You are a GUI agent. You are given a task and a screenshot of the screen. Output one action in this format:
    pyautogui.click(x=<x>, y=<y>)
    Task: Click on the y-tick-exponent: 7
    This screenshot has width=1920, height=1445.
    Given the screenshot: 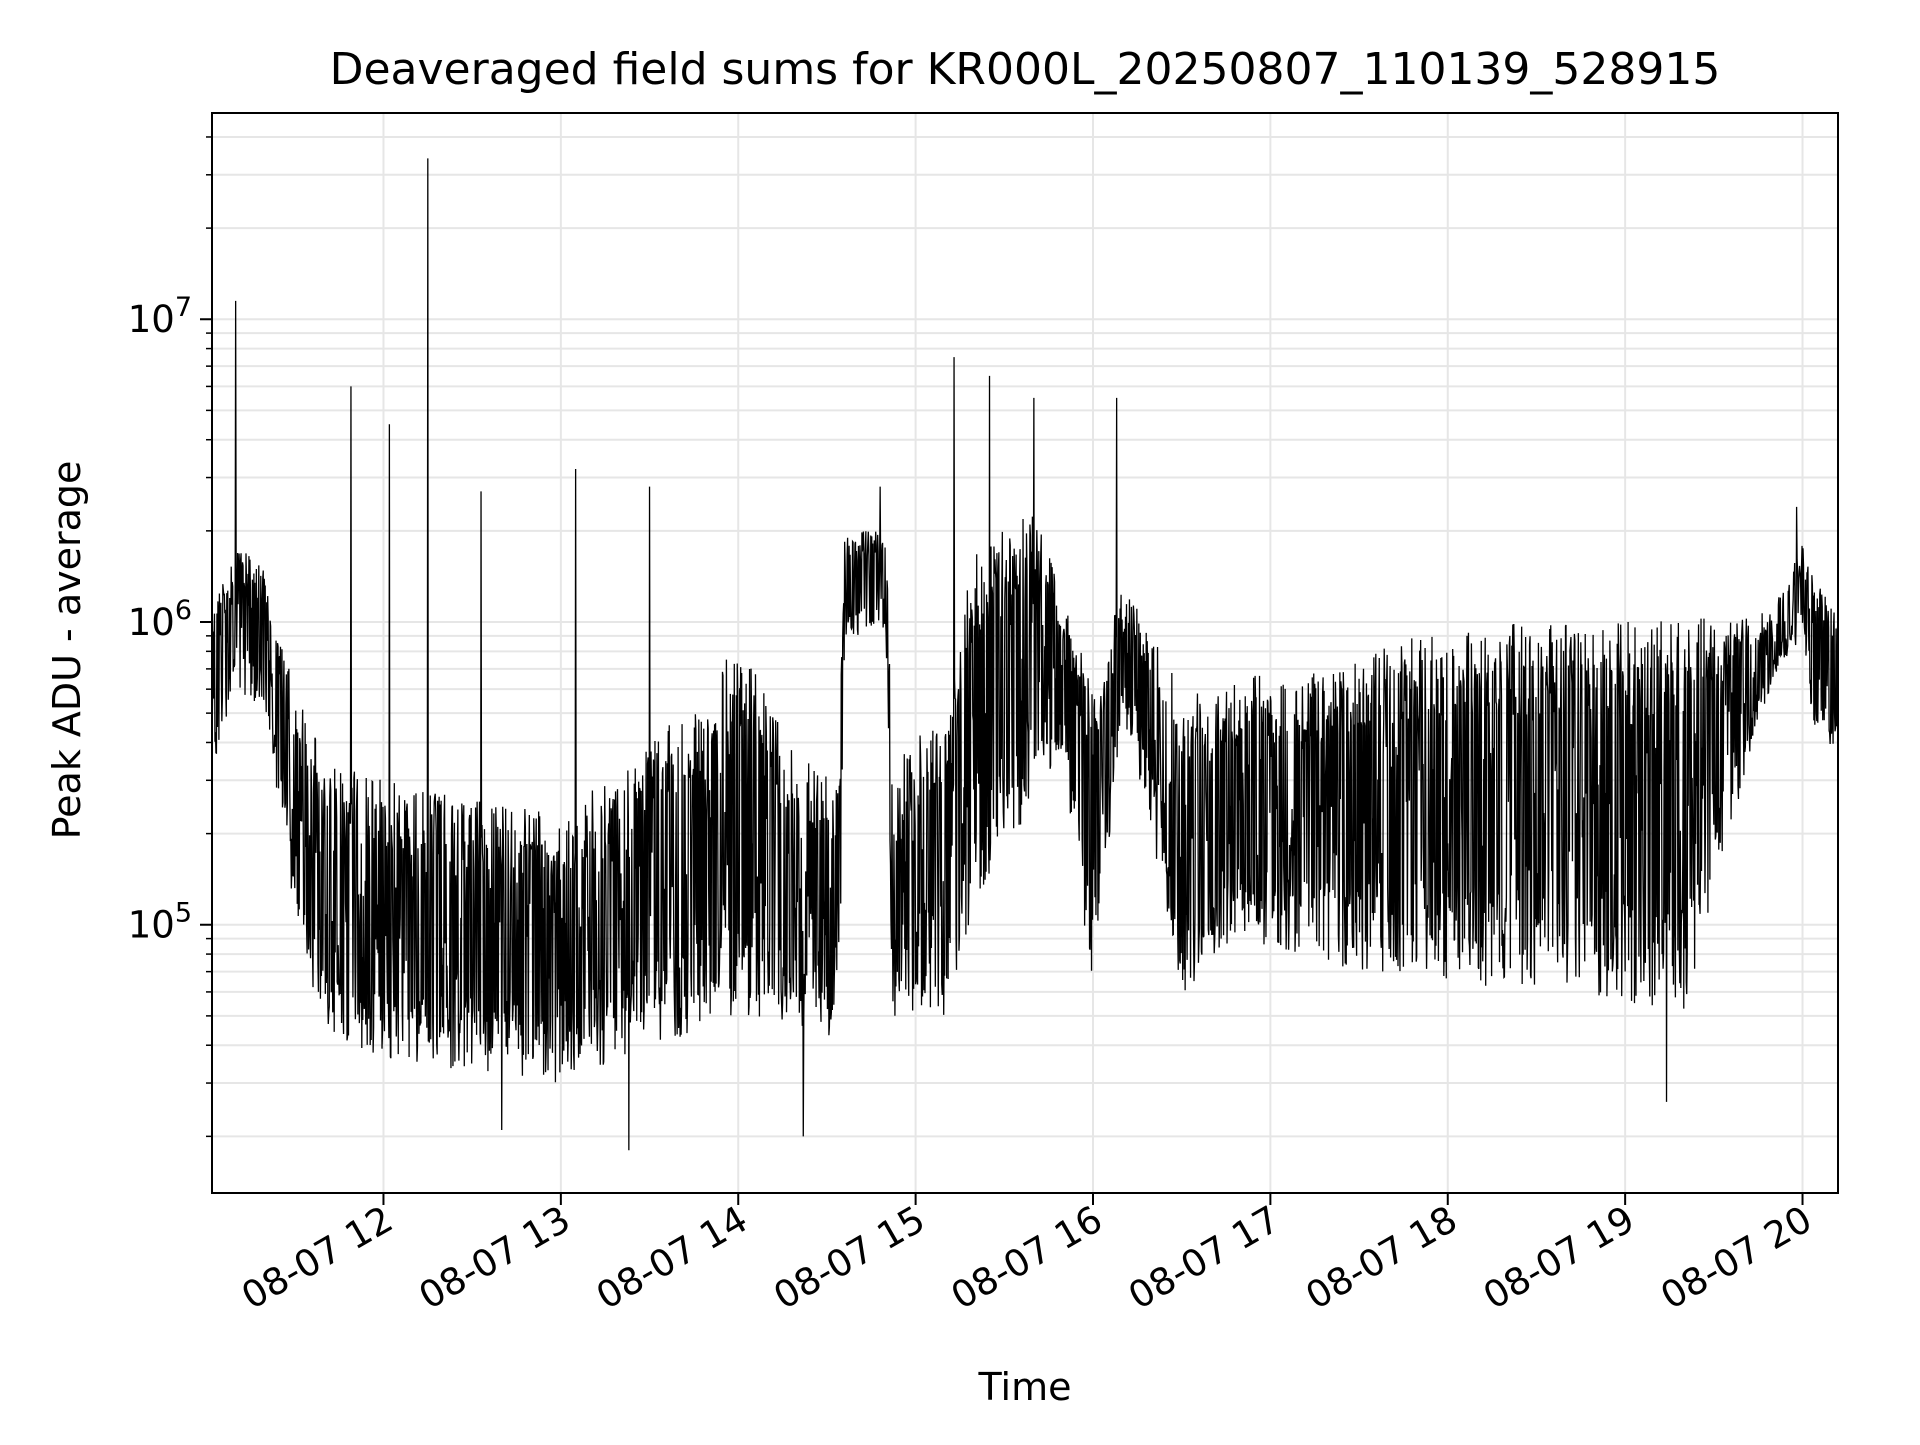 What is the action you would take?
    pyautogui.click(x=183, y=307)
    